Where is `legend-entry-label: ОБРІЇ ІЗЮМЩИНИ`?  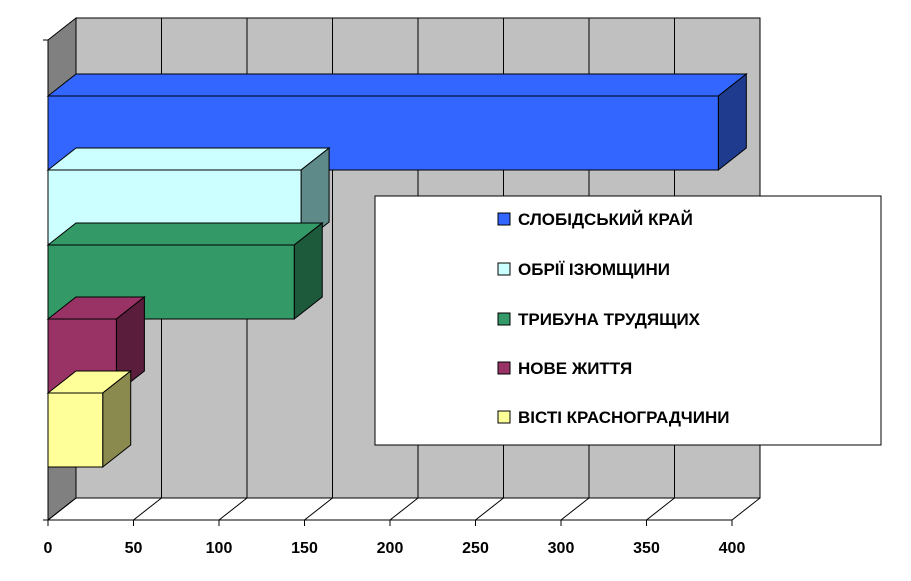
legend-entry-label: ОБРІЇ ІЗЮМЩИНИ is located at coordinates (594, 269).